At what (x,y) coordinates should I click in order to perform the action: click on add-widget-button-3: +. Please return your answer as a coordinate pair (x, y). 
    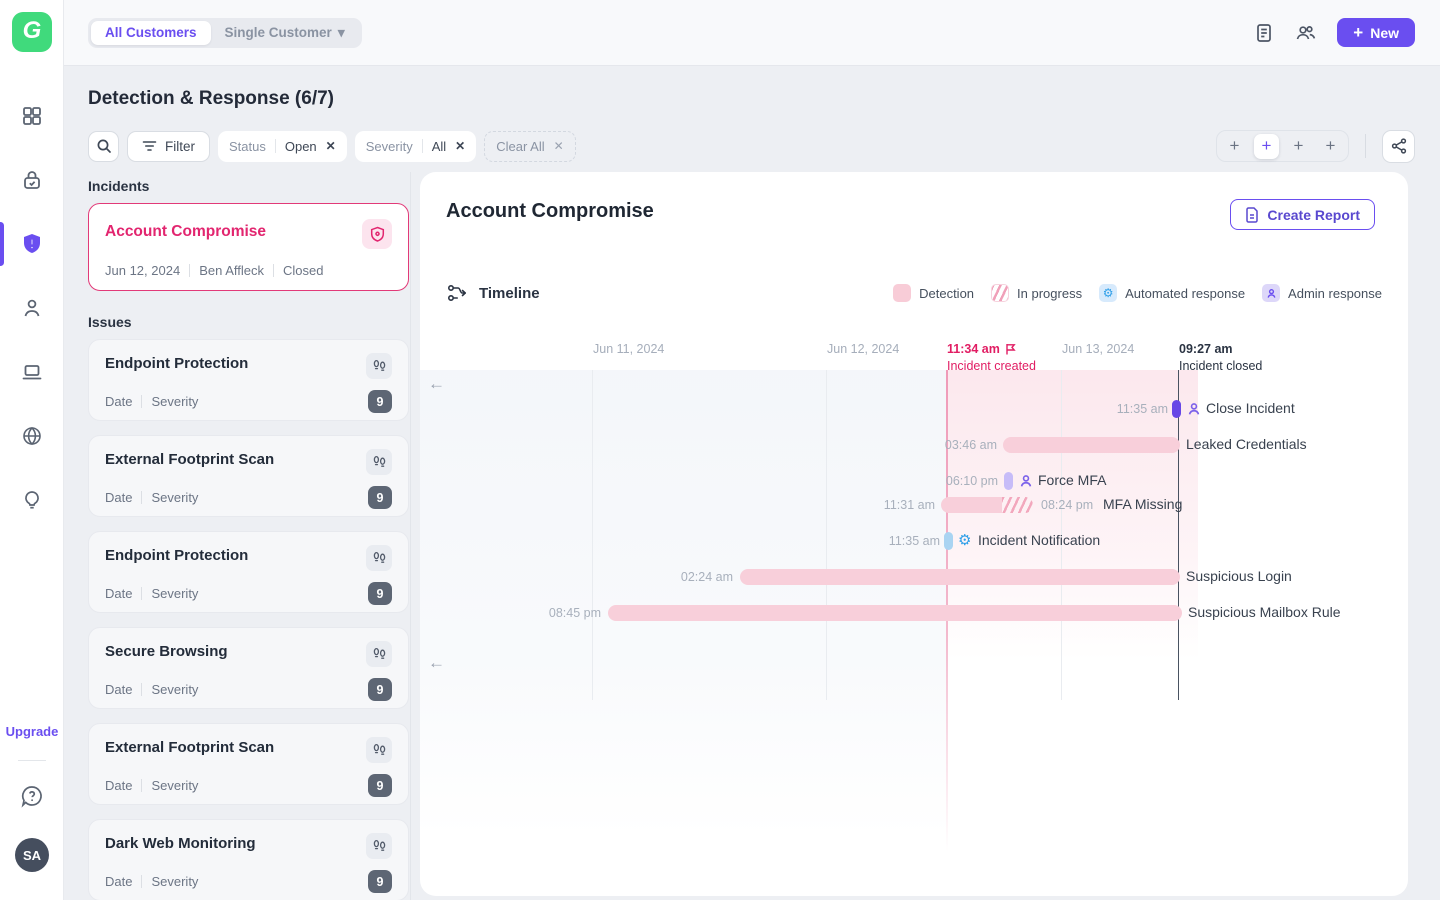
    Looking at the image, I should click on (1298, 145).